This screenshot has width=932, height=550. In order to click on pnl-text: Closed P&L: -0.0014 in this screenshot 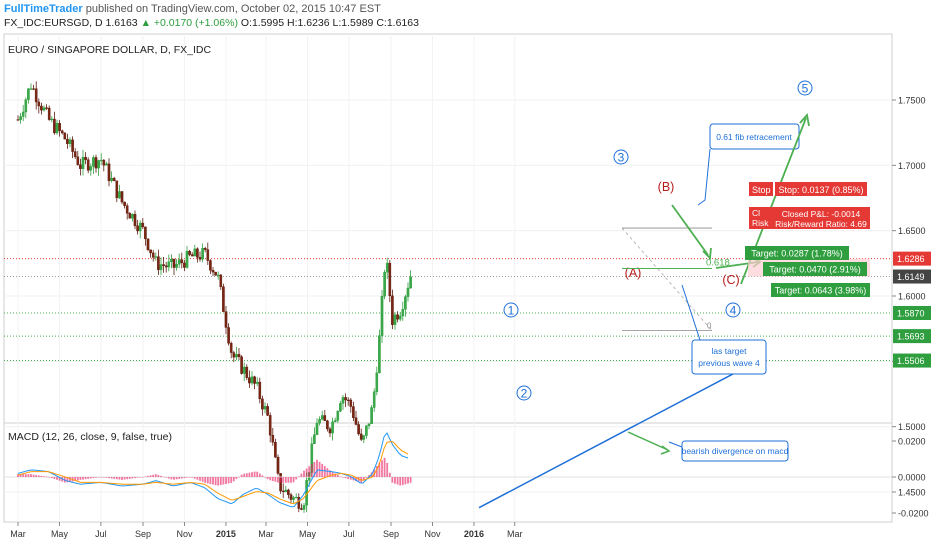, I will do `click(821, 214)`.